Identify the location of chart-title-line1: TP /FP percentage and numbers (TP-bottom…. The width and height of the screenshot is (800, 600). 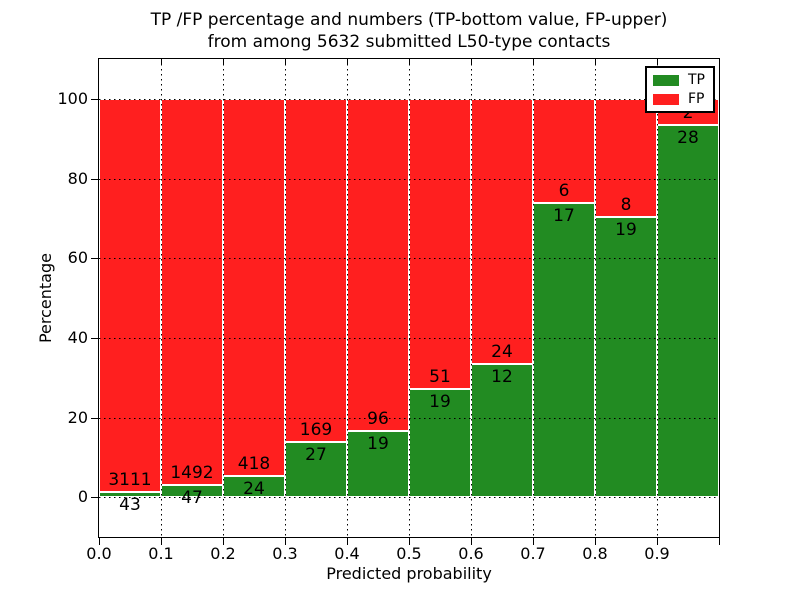
(409, 20).